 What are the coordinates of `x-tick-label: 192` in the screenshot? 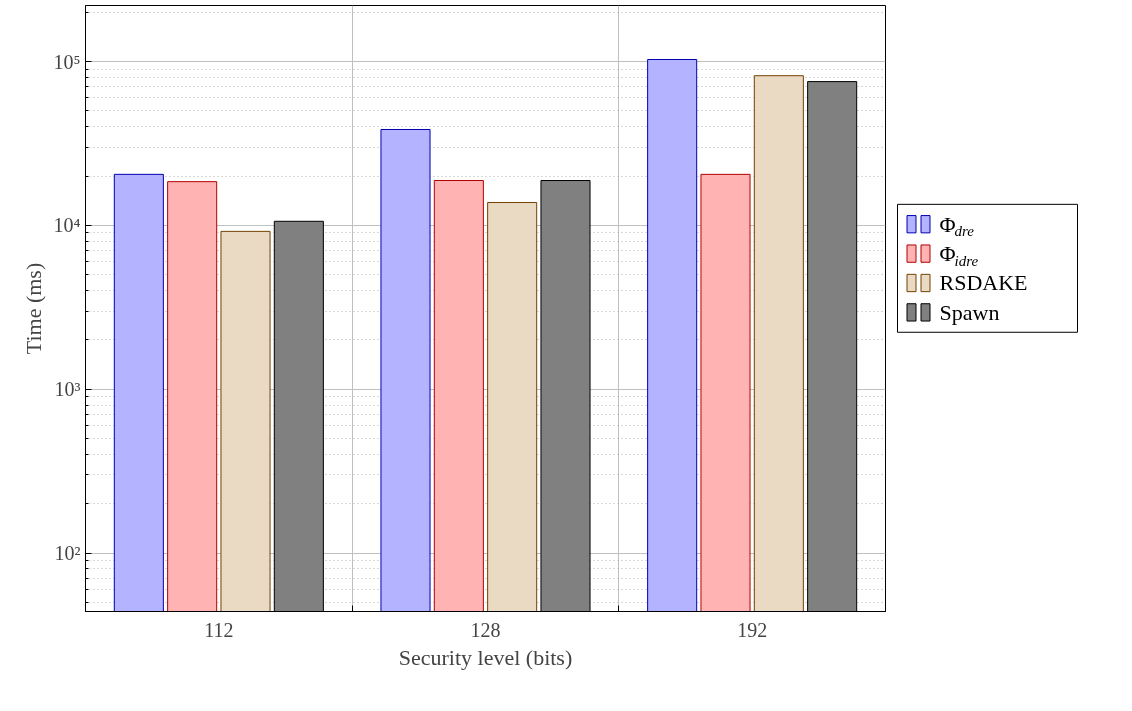 It's located at (752, 629).